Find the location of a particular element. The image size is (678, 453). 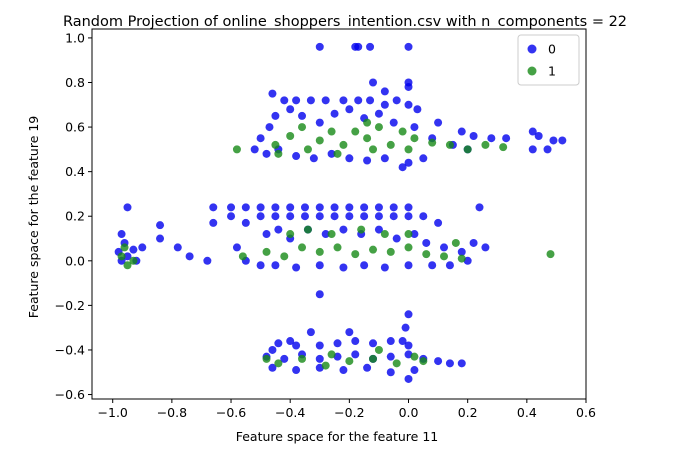

legend-marker is located at coordinates (532, 49).